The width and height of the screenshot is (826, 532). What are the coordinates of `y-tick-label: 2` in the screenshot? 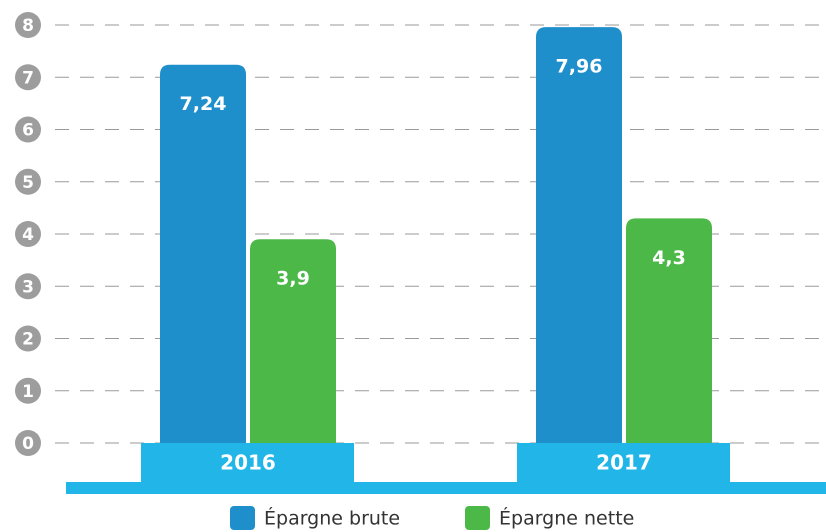 It's located at (28, 340).